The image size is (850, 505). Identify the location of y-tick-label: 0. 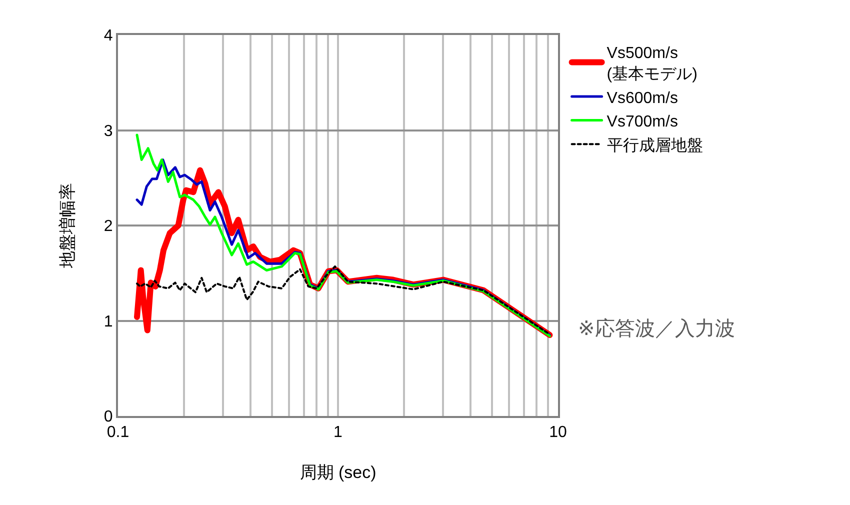
(108, 417).